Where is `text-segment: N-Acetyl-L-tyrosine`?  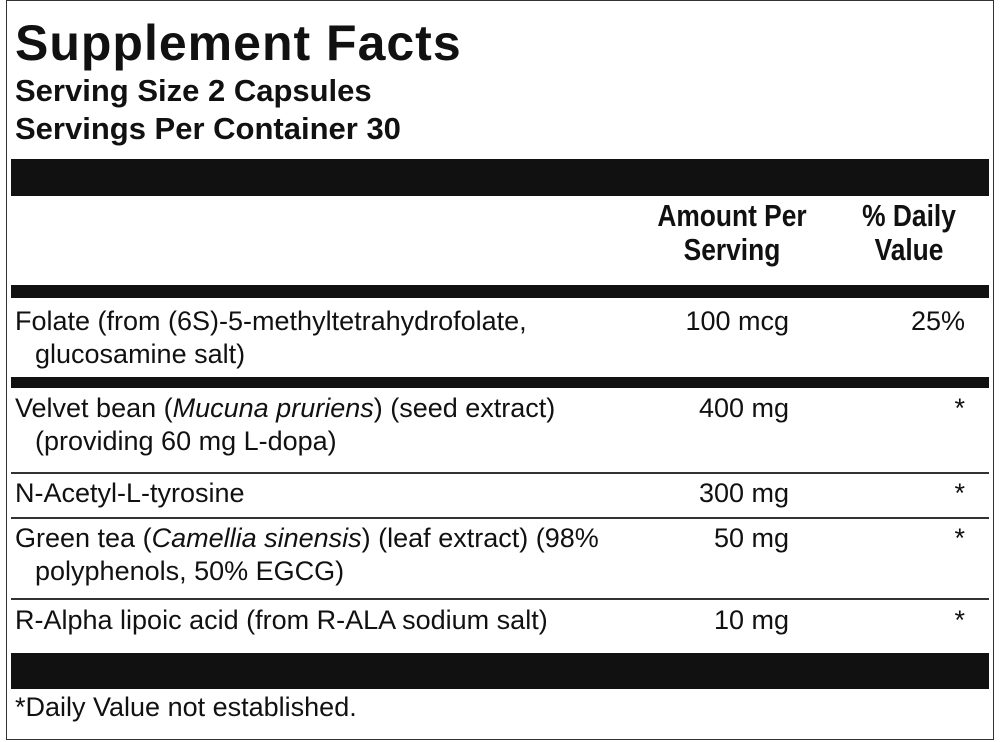 text-segment: N-Acetyl-L-tyrosine is located at coordinates (130, 493).